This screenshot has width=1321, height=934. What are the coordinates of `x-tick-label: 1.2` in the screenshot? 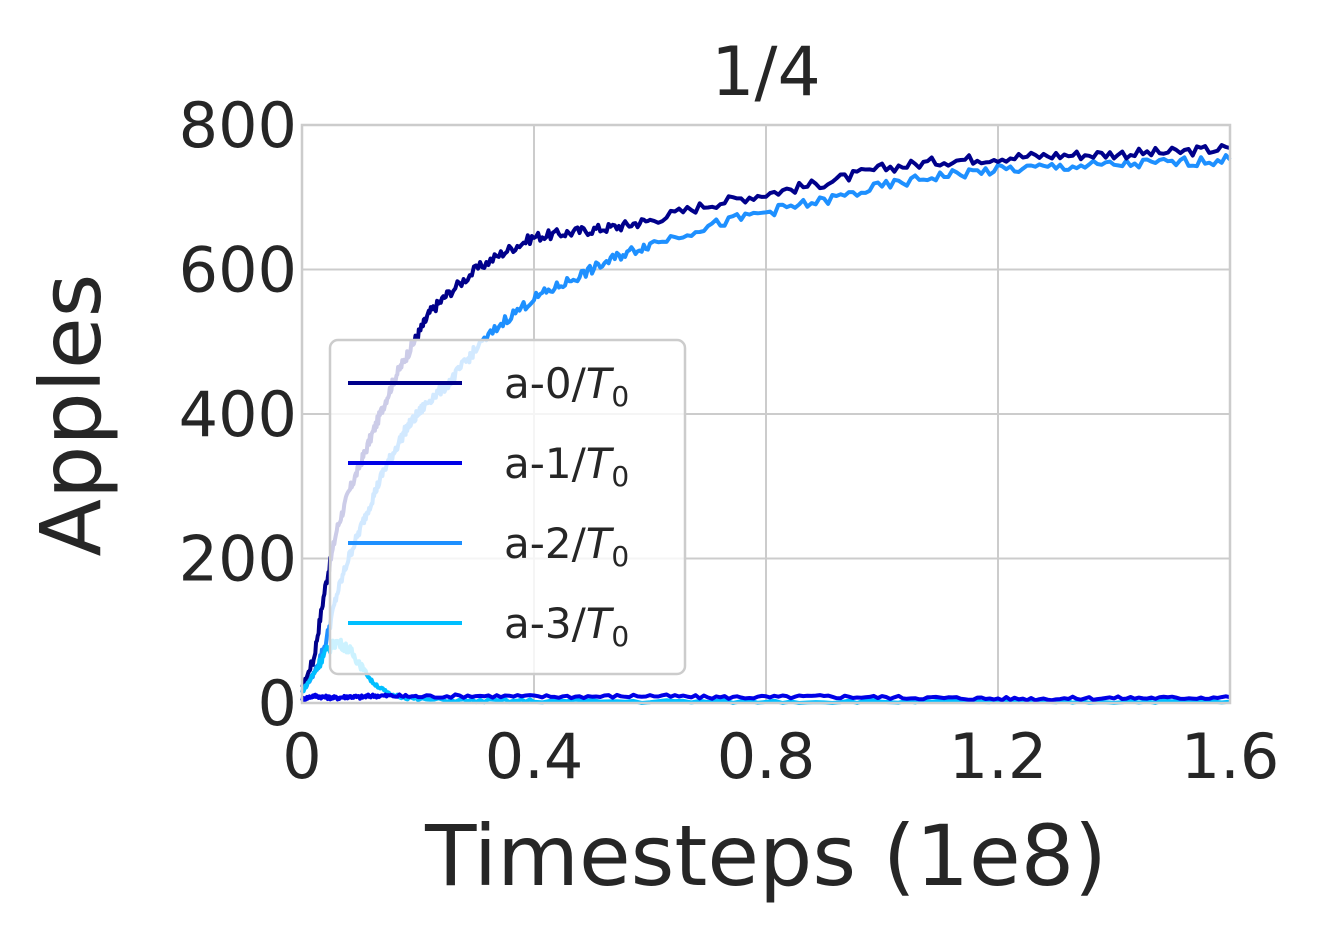 It's located at (998, 756).